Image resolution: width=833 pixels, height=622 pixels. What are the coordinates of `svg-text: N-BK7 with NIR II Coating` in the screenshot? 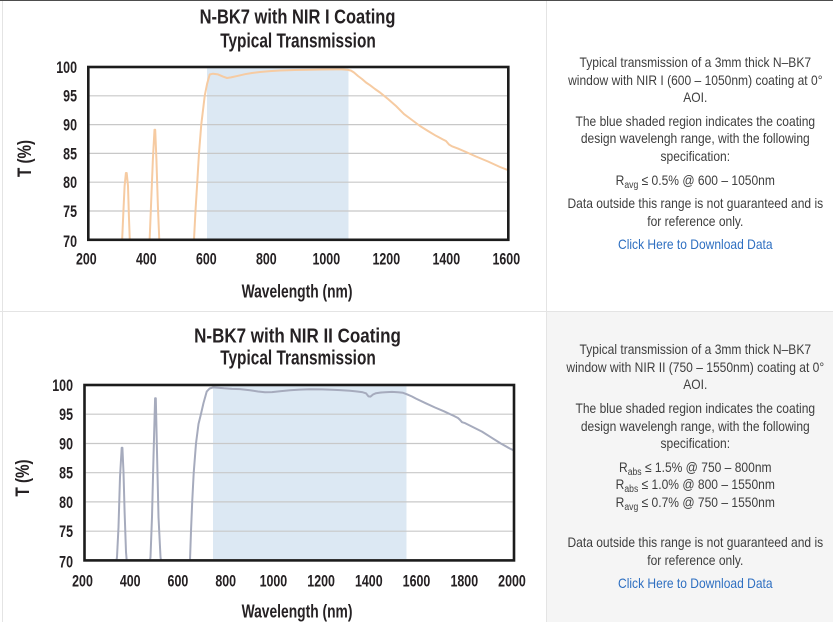 It's located at (297, 335).